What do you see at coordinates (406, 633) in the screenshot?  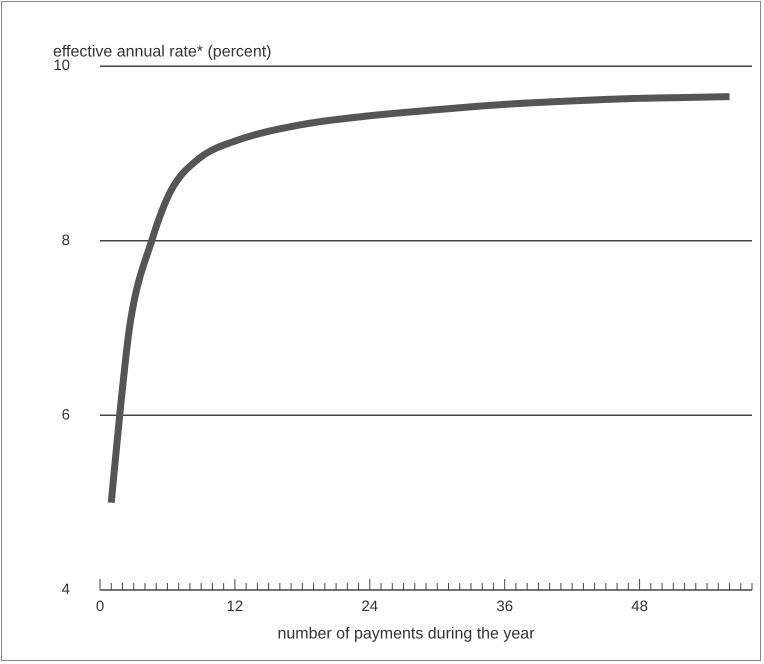 I see `x-axis-title: number of payments during the year` at bounding box center [406, 633].